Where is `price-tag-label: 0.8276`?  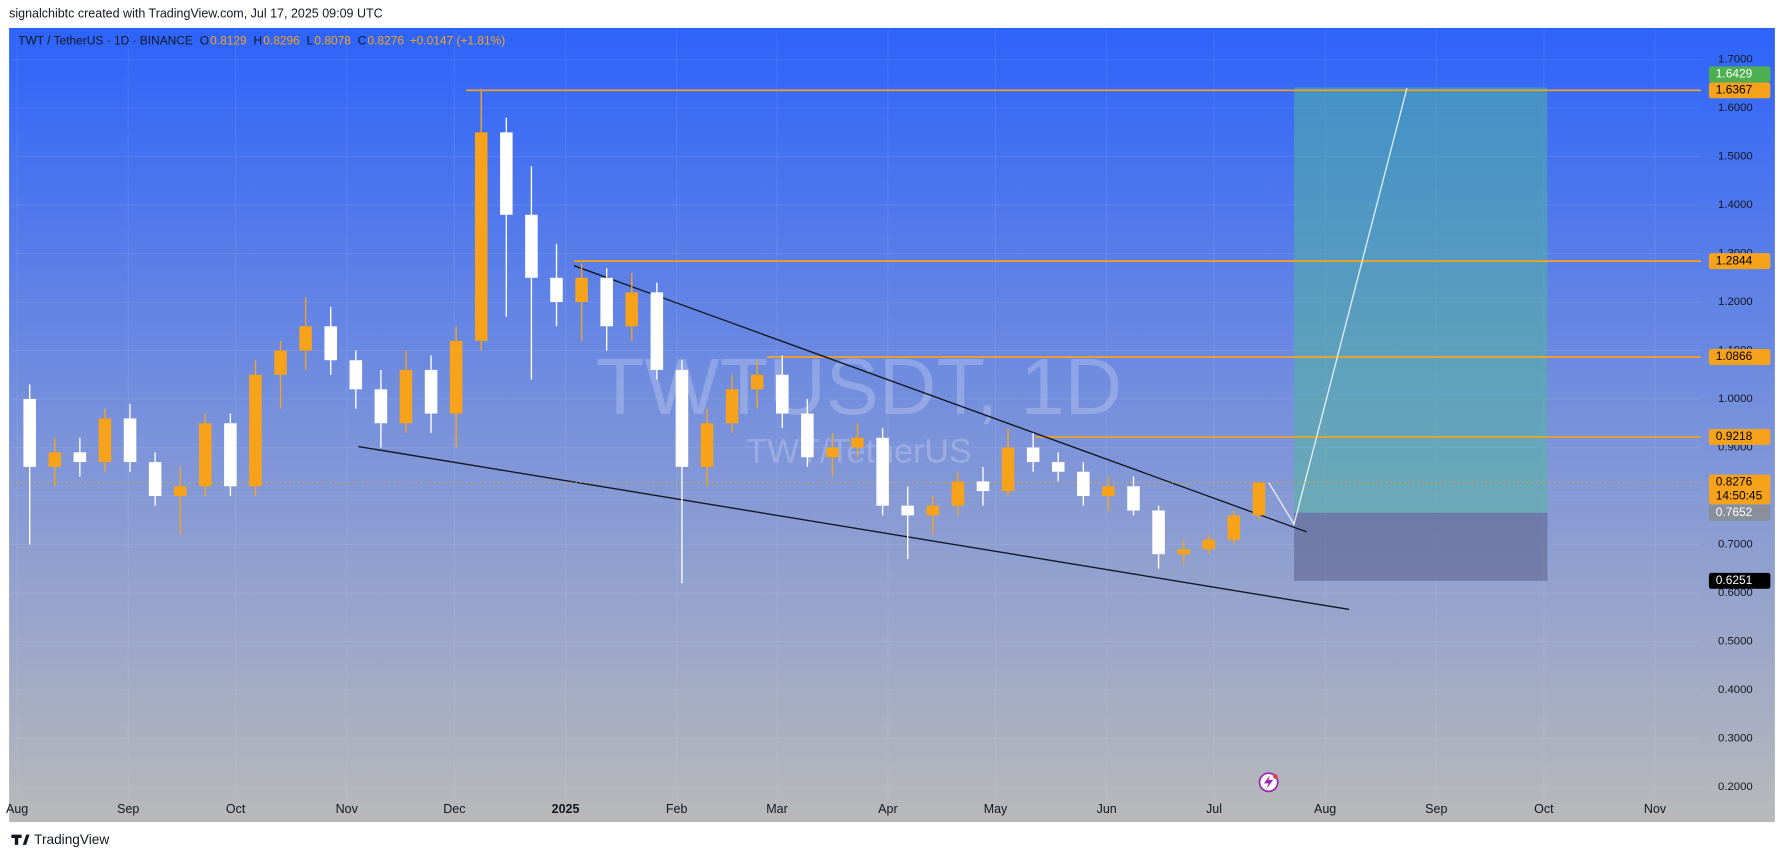
price-tag-label: 0.8276 is located at coordinates (1734, 482).